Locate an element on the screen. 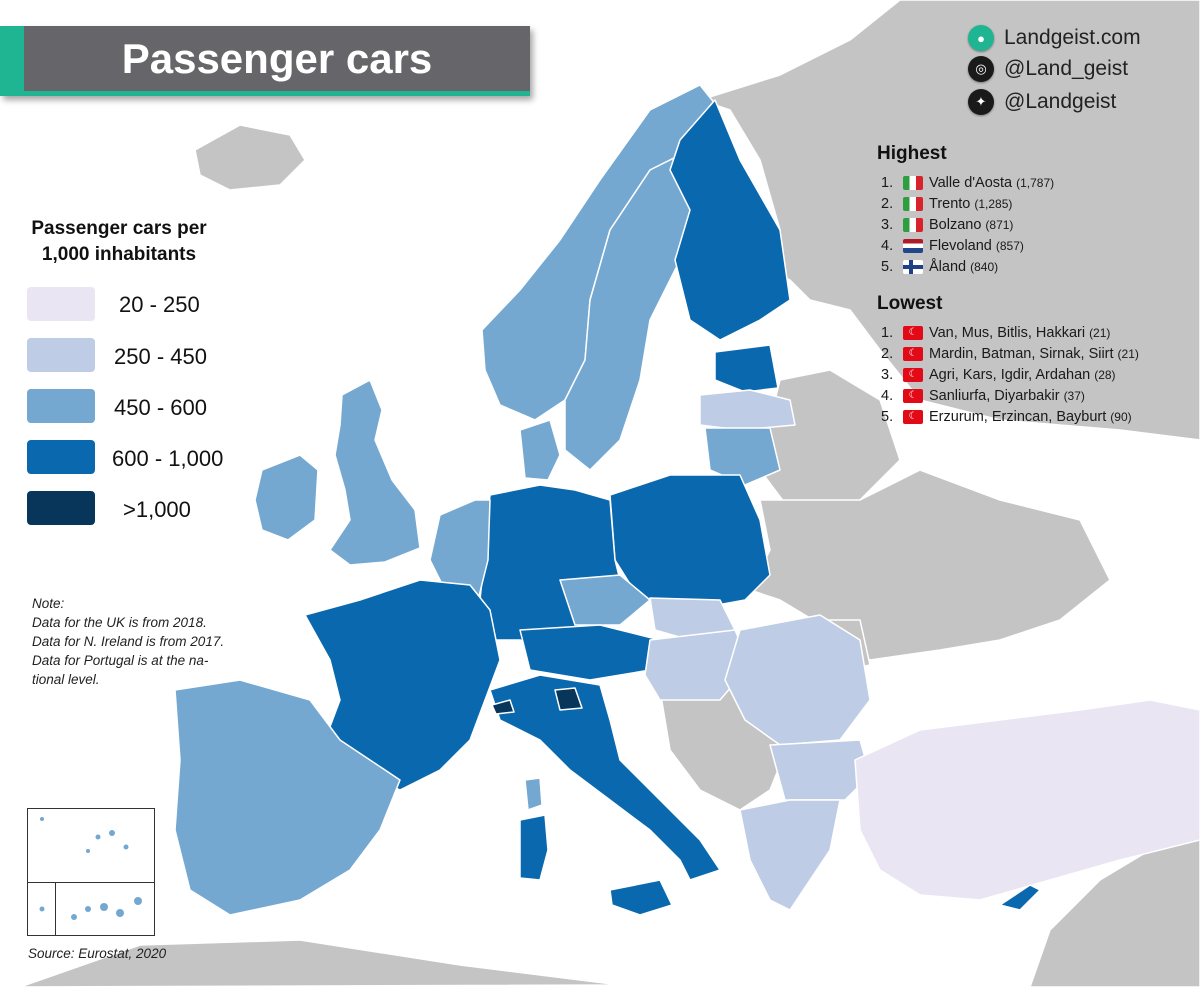  list-item: 2. ☾ Mardin, Batman, Sirnak, Siirt (21) is located at coordinates (1010, 353).